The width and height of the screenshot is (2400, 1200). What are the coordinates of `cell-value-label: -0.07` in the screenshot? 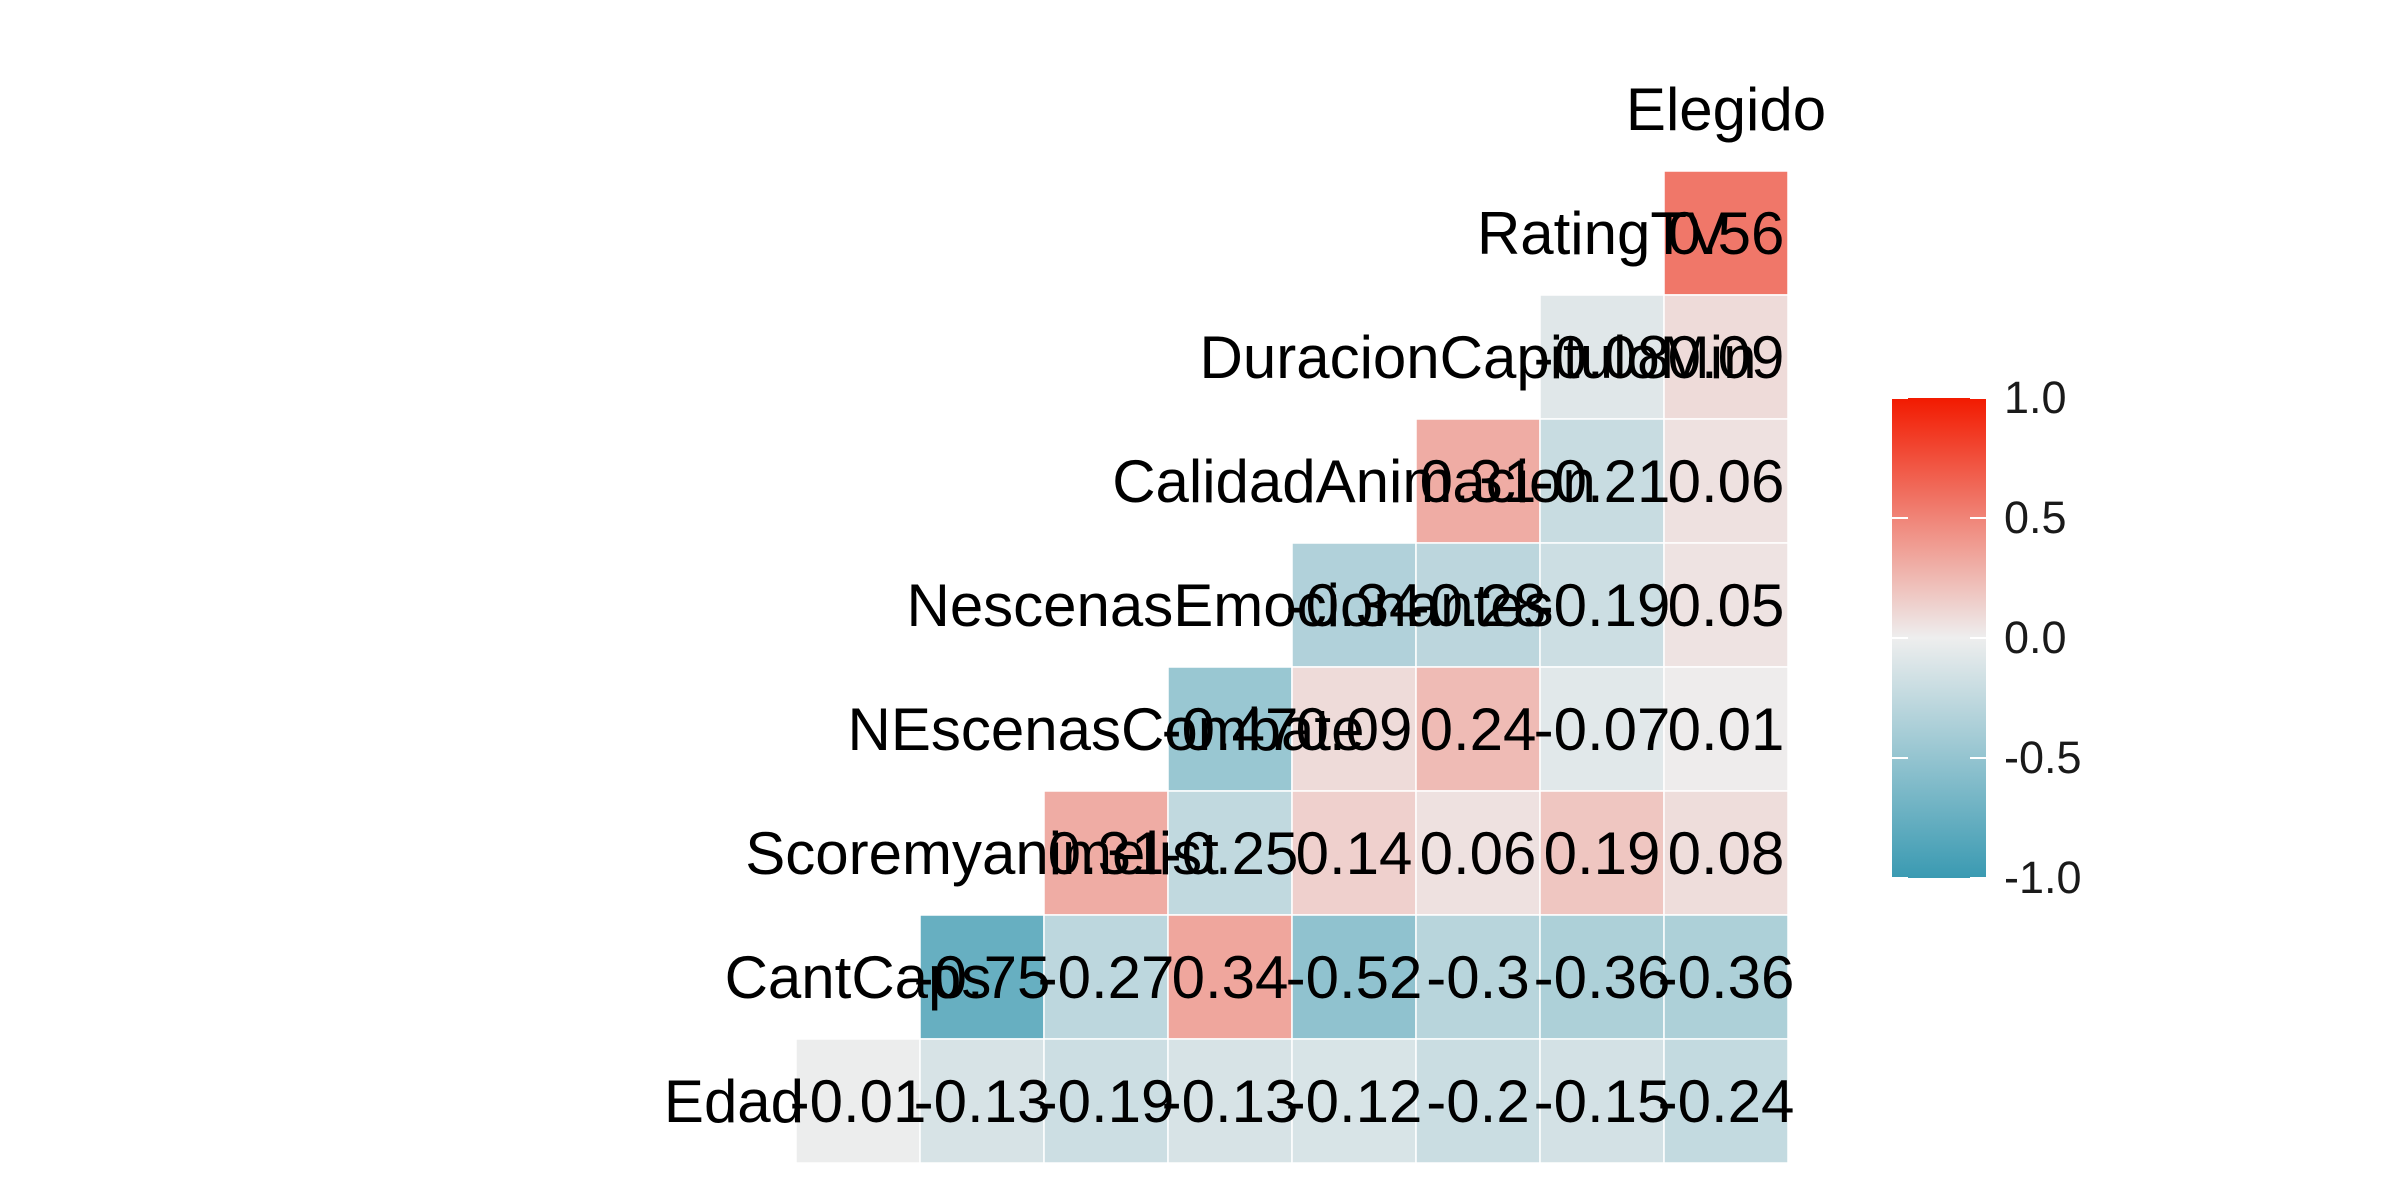 It's located at (1602, 729).